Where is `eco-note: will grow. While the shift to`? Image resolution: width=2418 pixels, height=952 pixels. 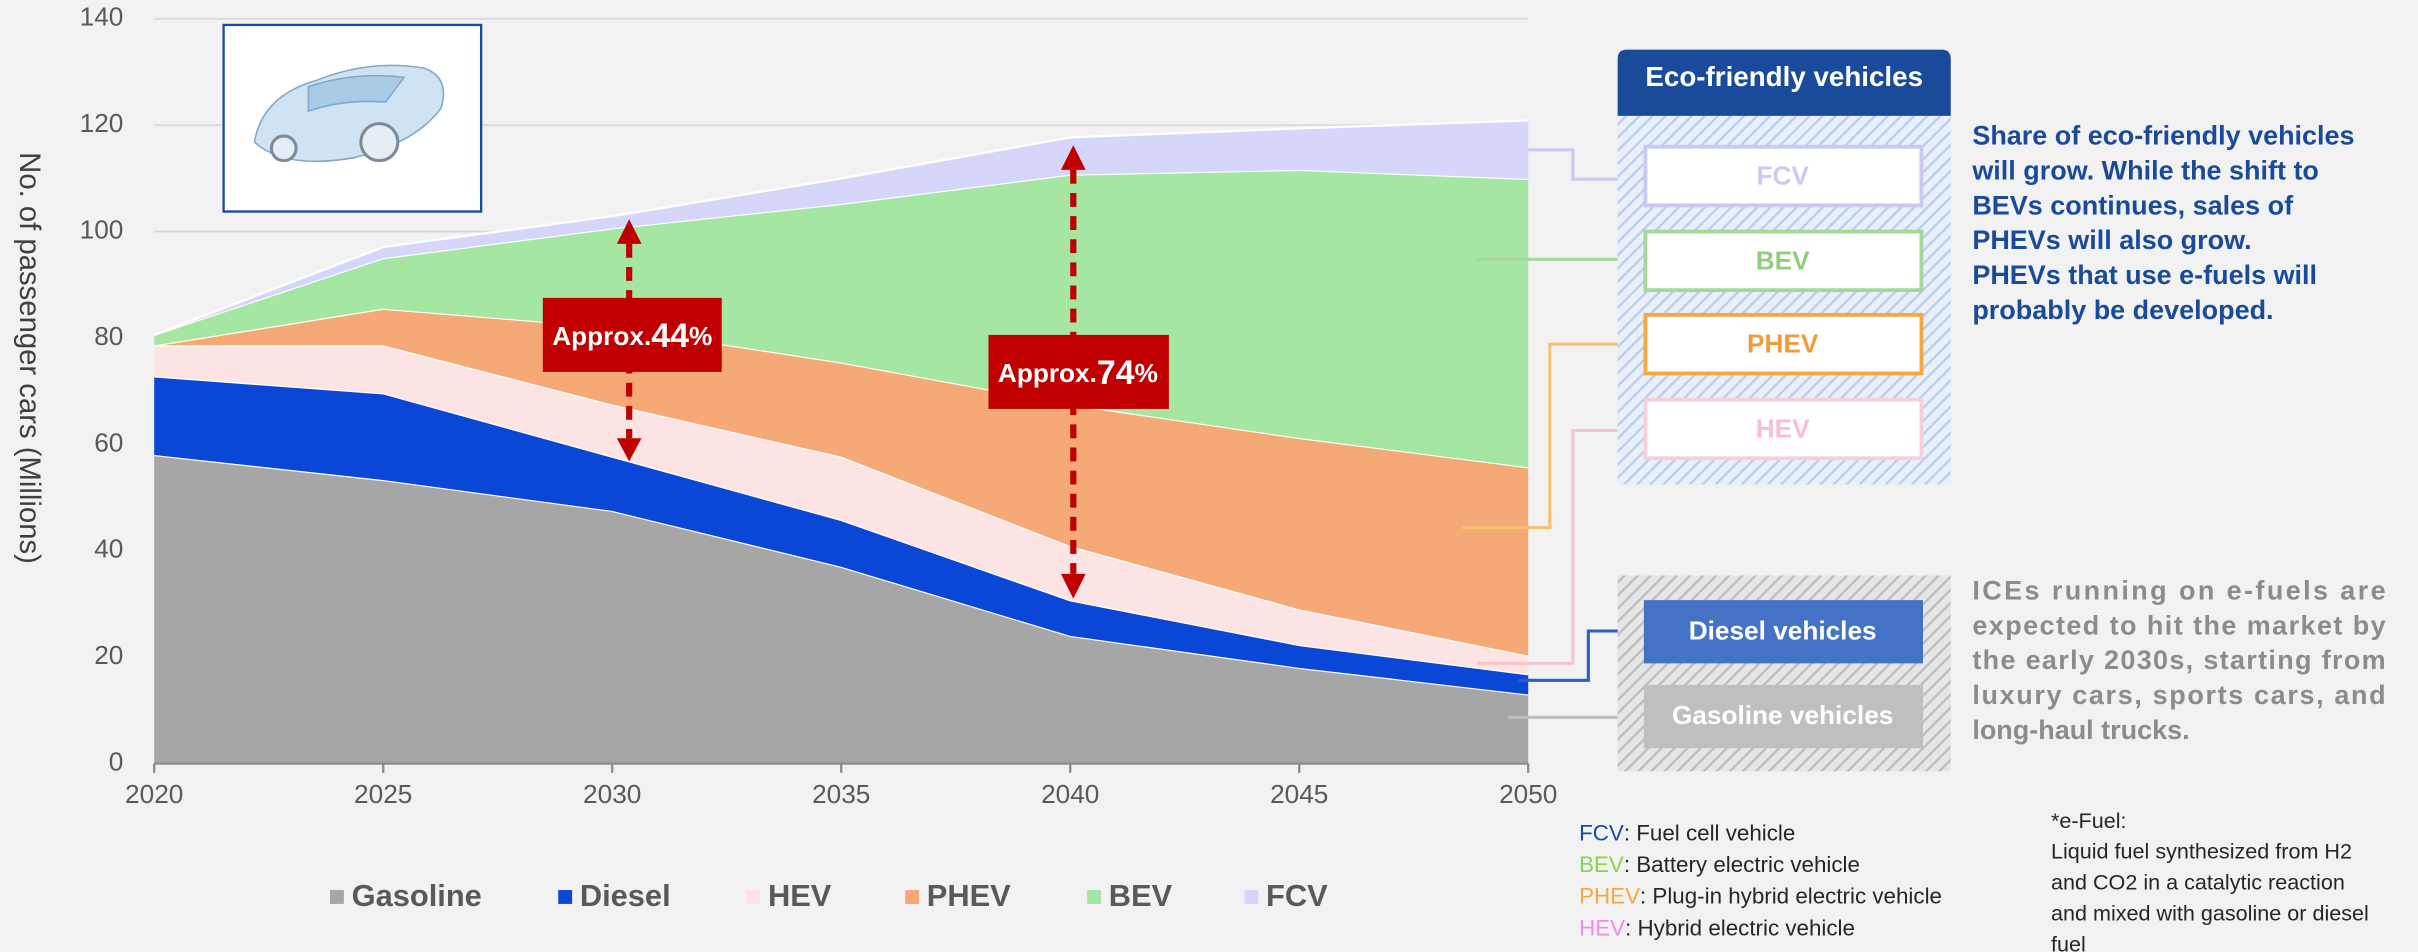
eco-note: will grow. While the shift to is located at coordinates (2145, 170).